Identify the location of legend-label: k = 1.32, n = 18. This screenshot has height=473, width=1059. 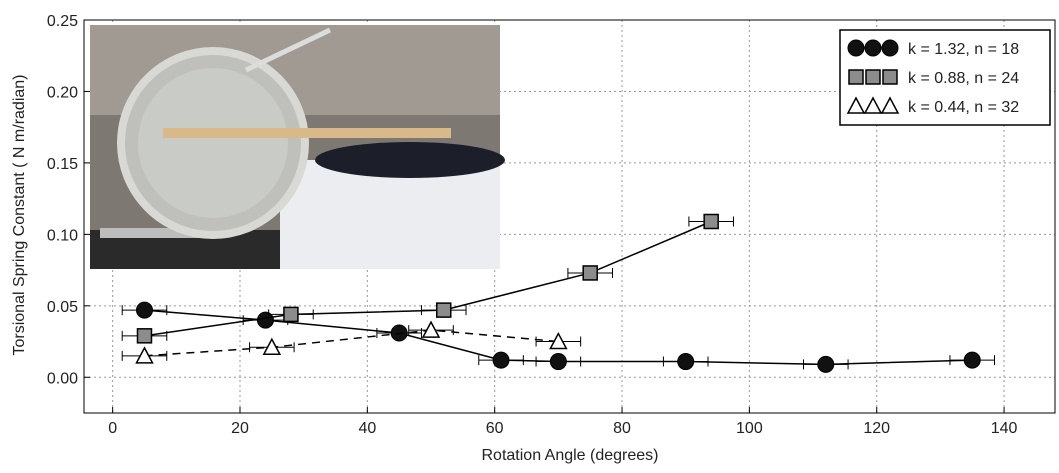
(963, 49).